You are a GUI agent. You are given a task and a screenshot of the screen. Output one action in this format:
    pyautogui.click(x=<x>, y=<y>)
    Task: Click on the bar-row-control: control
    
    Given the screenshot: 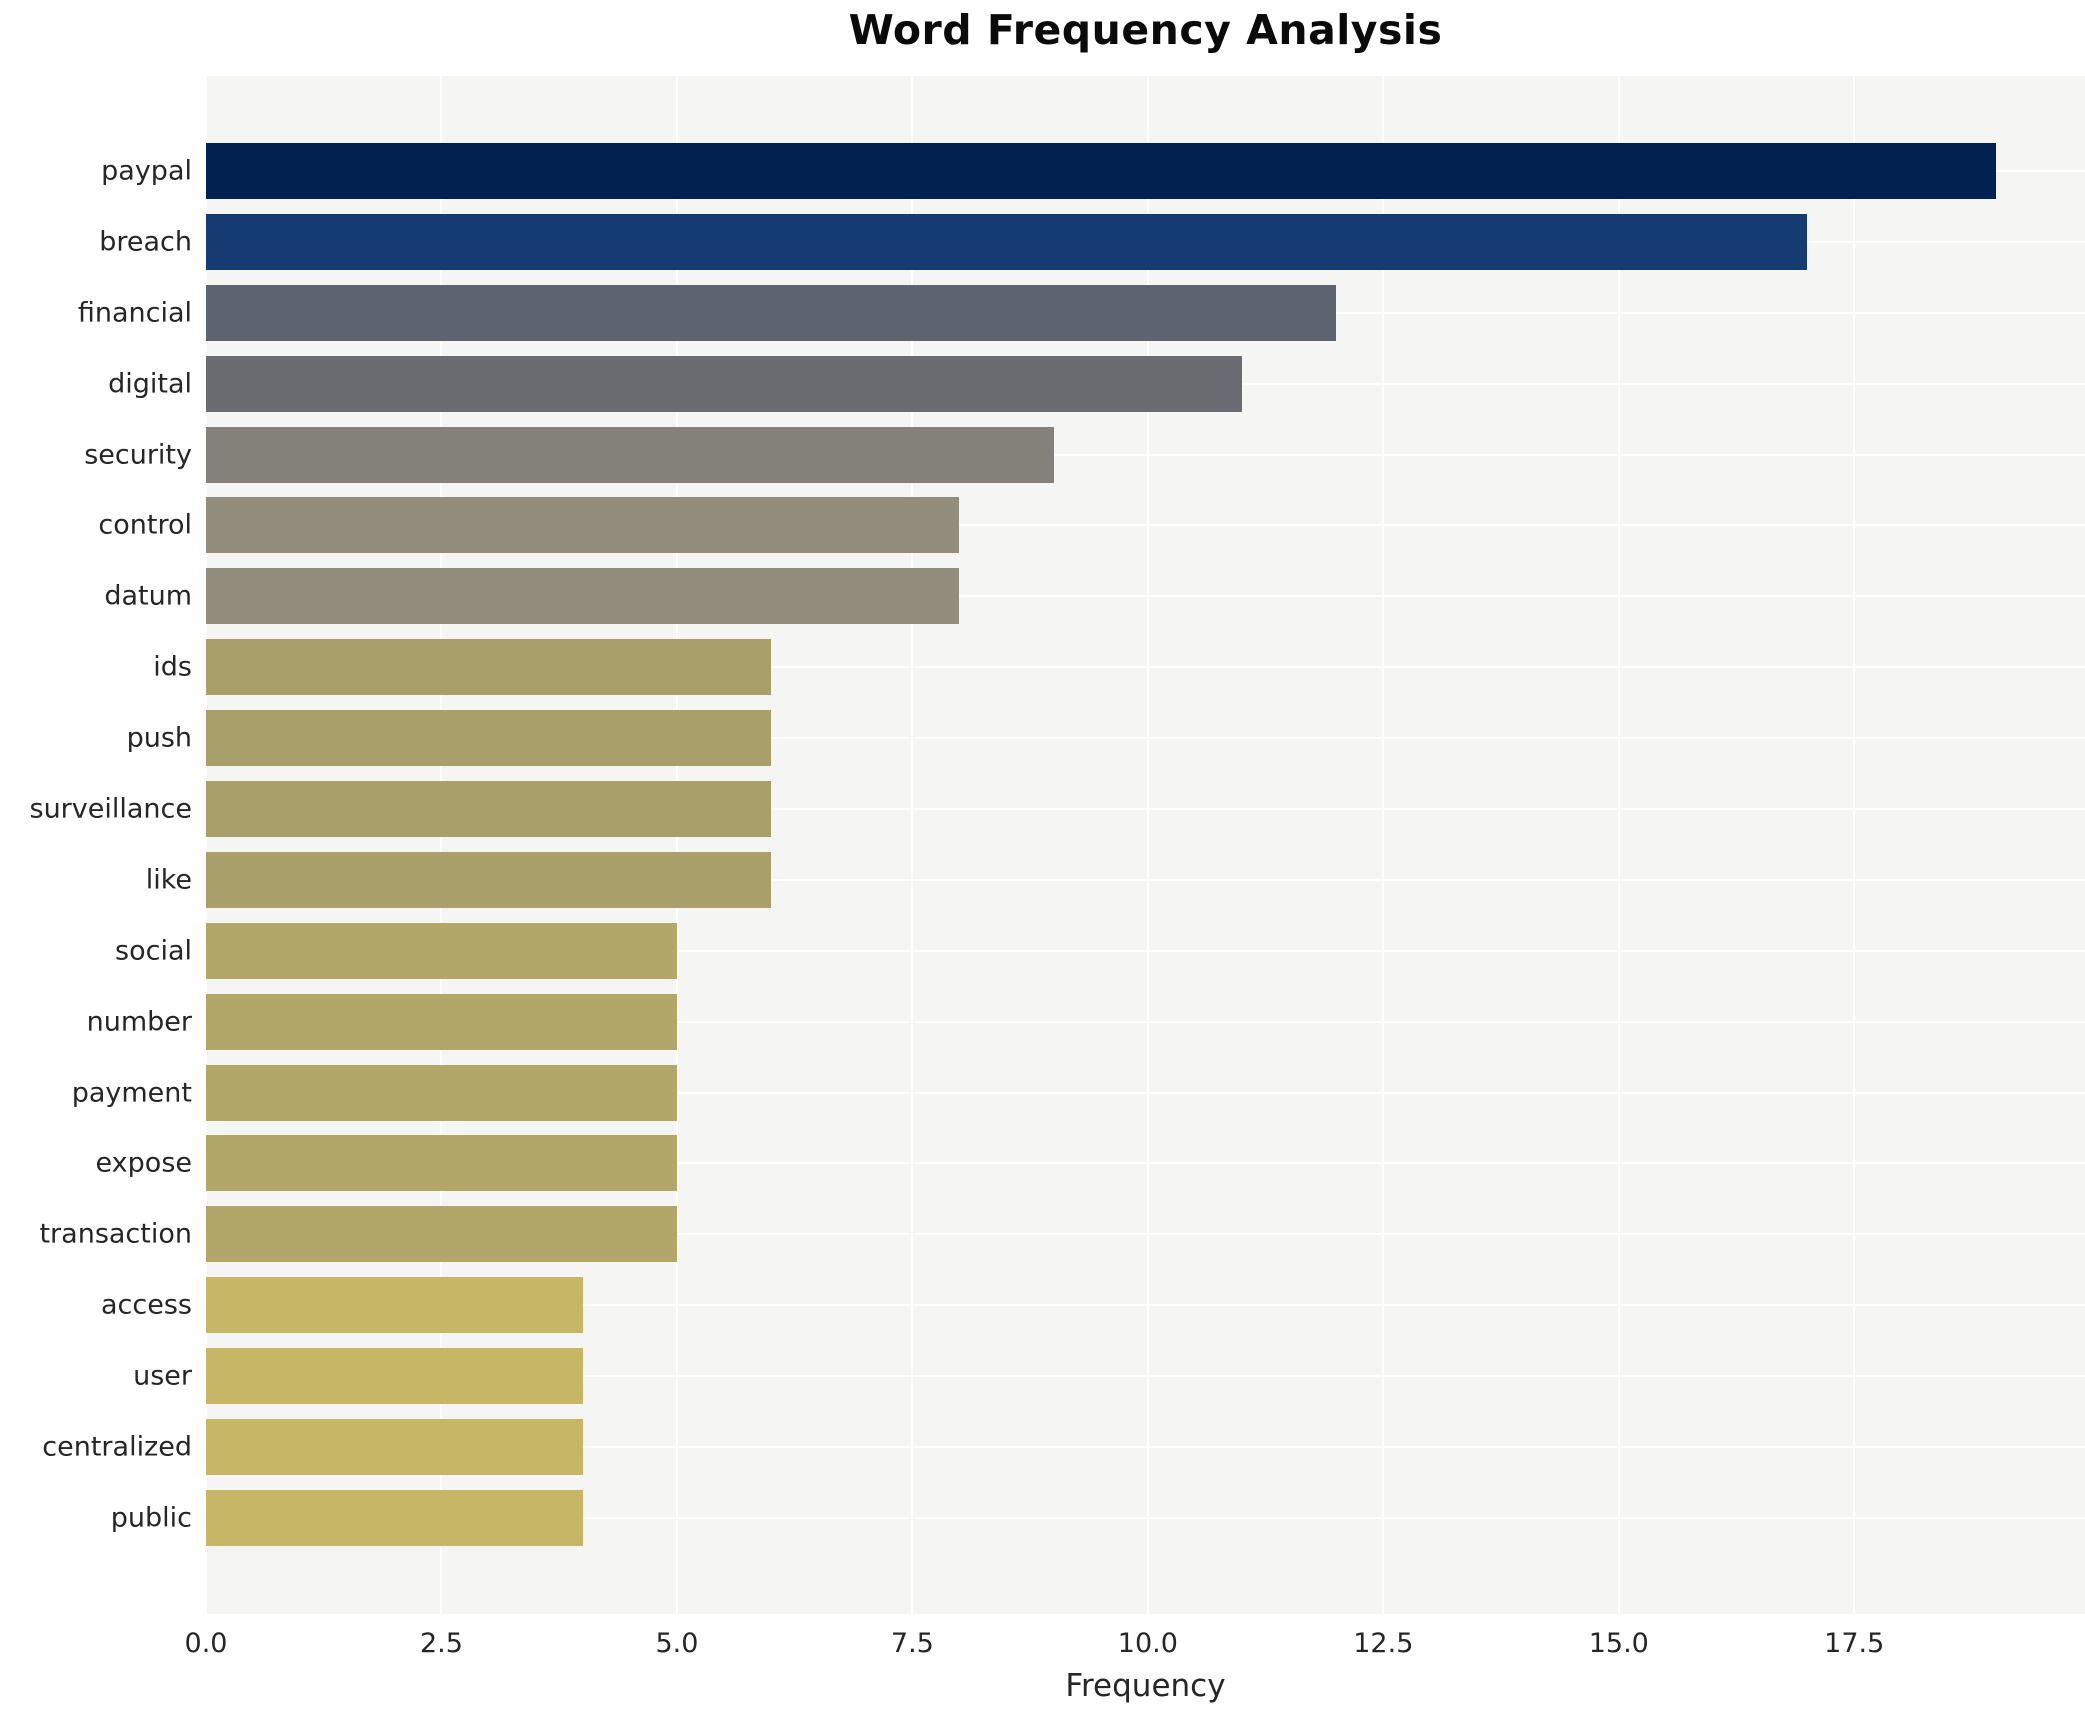 What is the action you would take?
    pyautogui.click(x=1091, y=525)
    